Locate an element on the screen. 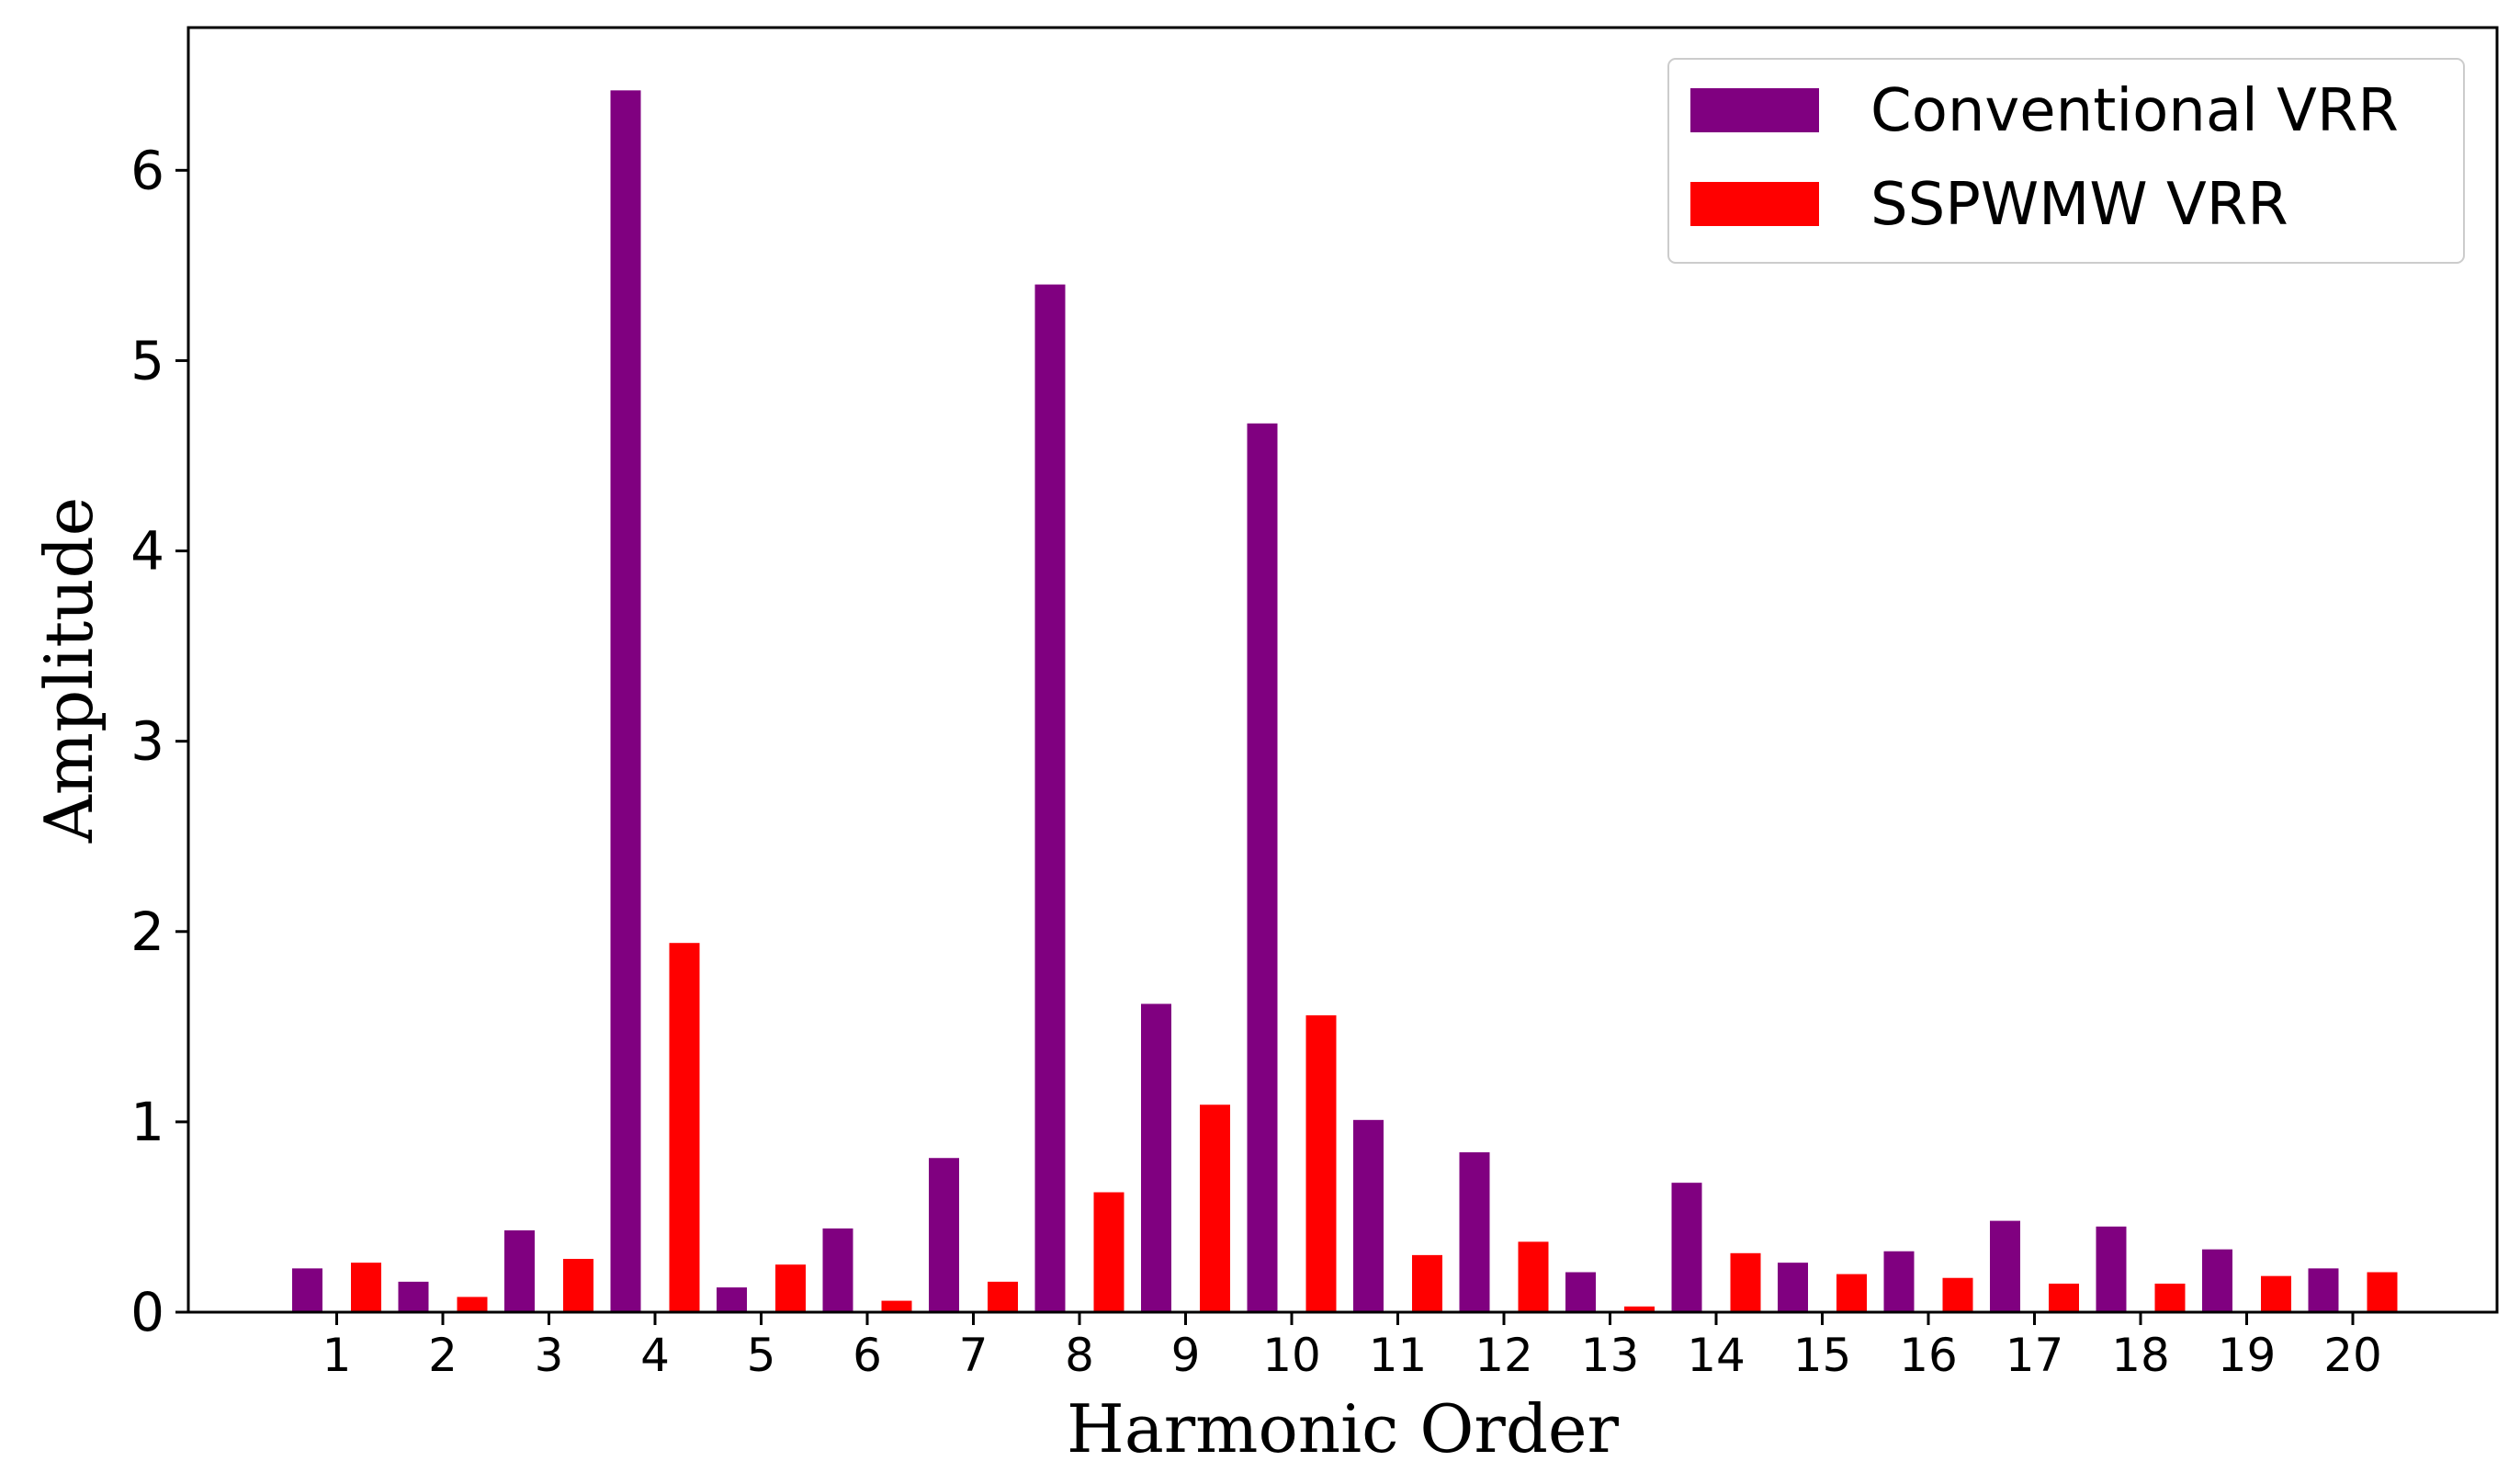  x-axis: 1 2 3 4 5 6 7 8 9 10 11 12 13 14 15 16 17 18 19 20 is located at coordinates (1352, 1347).